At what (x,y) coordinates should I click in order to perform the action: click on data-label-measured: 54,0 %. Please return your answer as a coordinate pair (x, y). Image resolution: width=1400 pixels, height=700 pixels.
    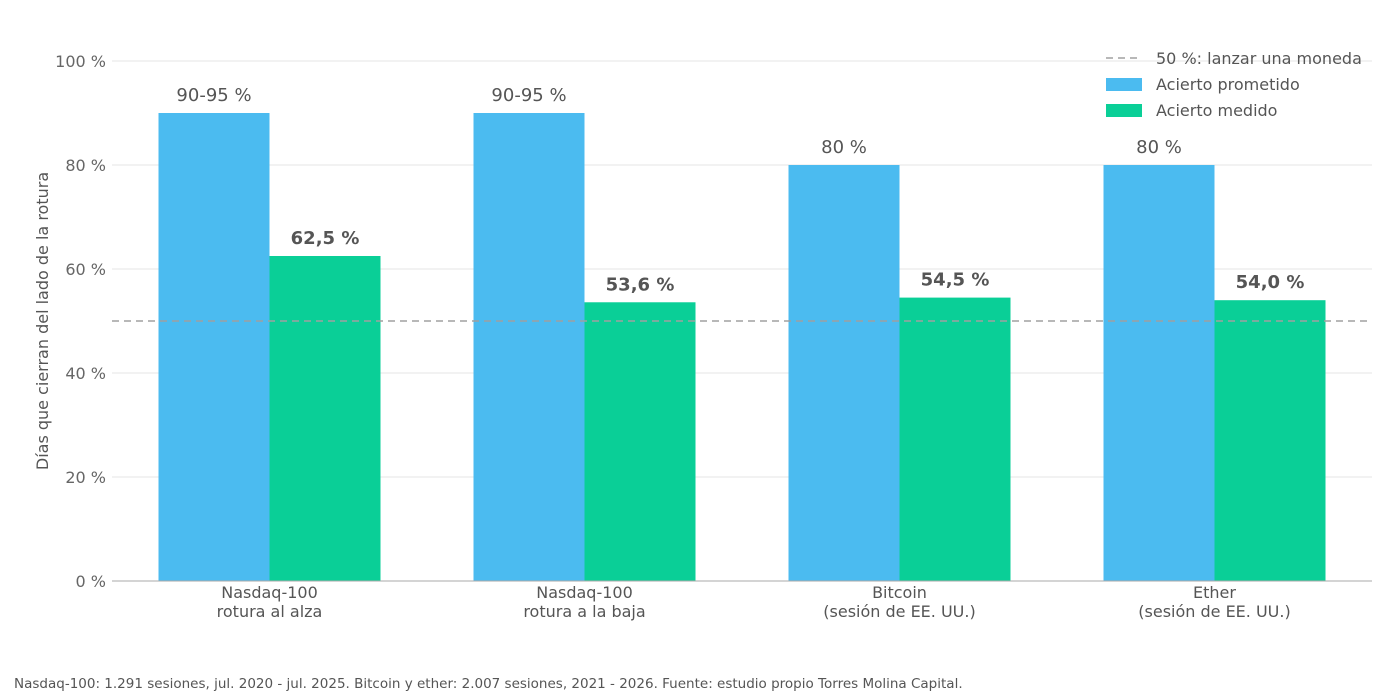
    Looking at the image, I should click on (1270, 282).